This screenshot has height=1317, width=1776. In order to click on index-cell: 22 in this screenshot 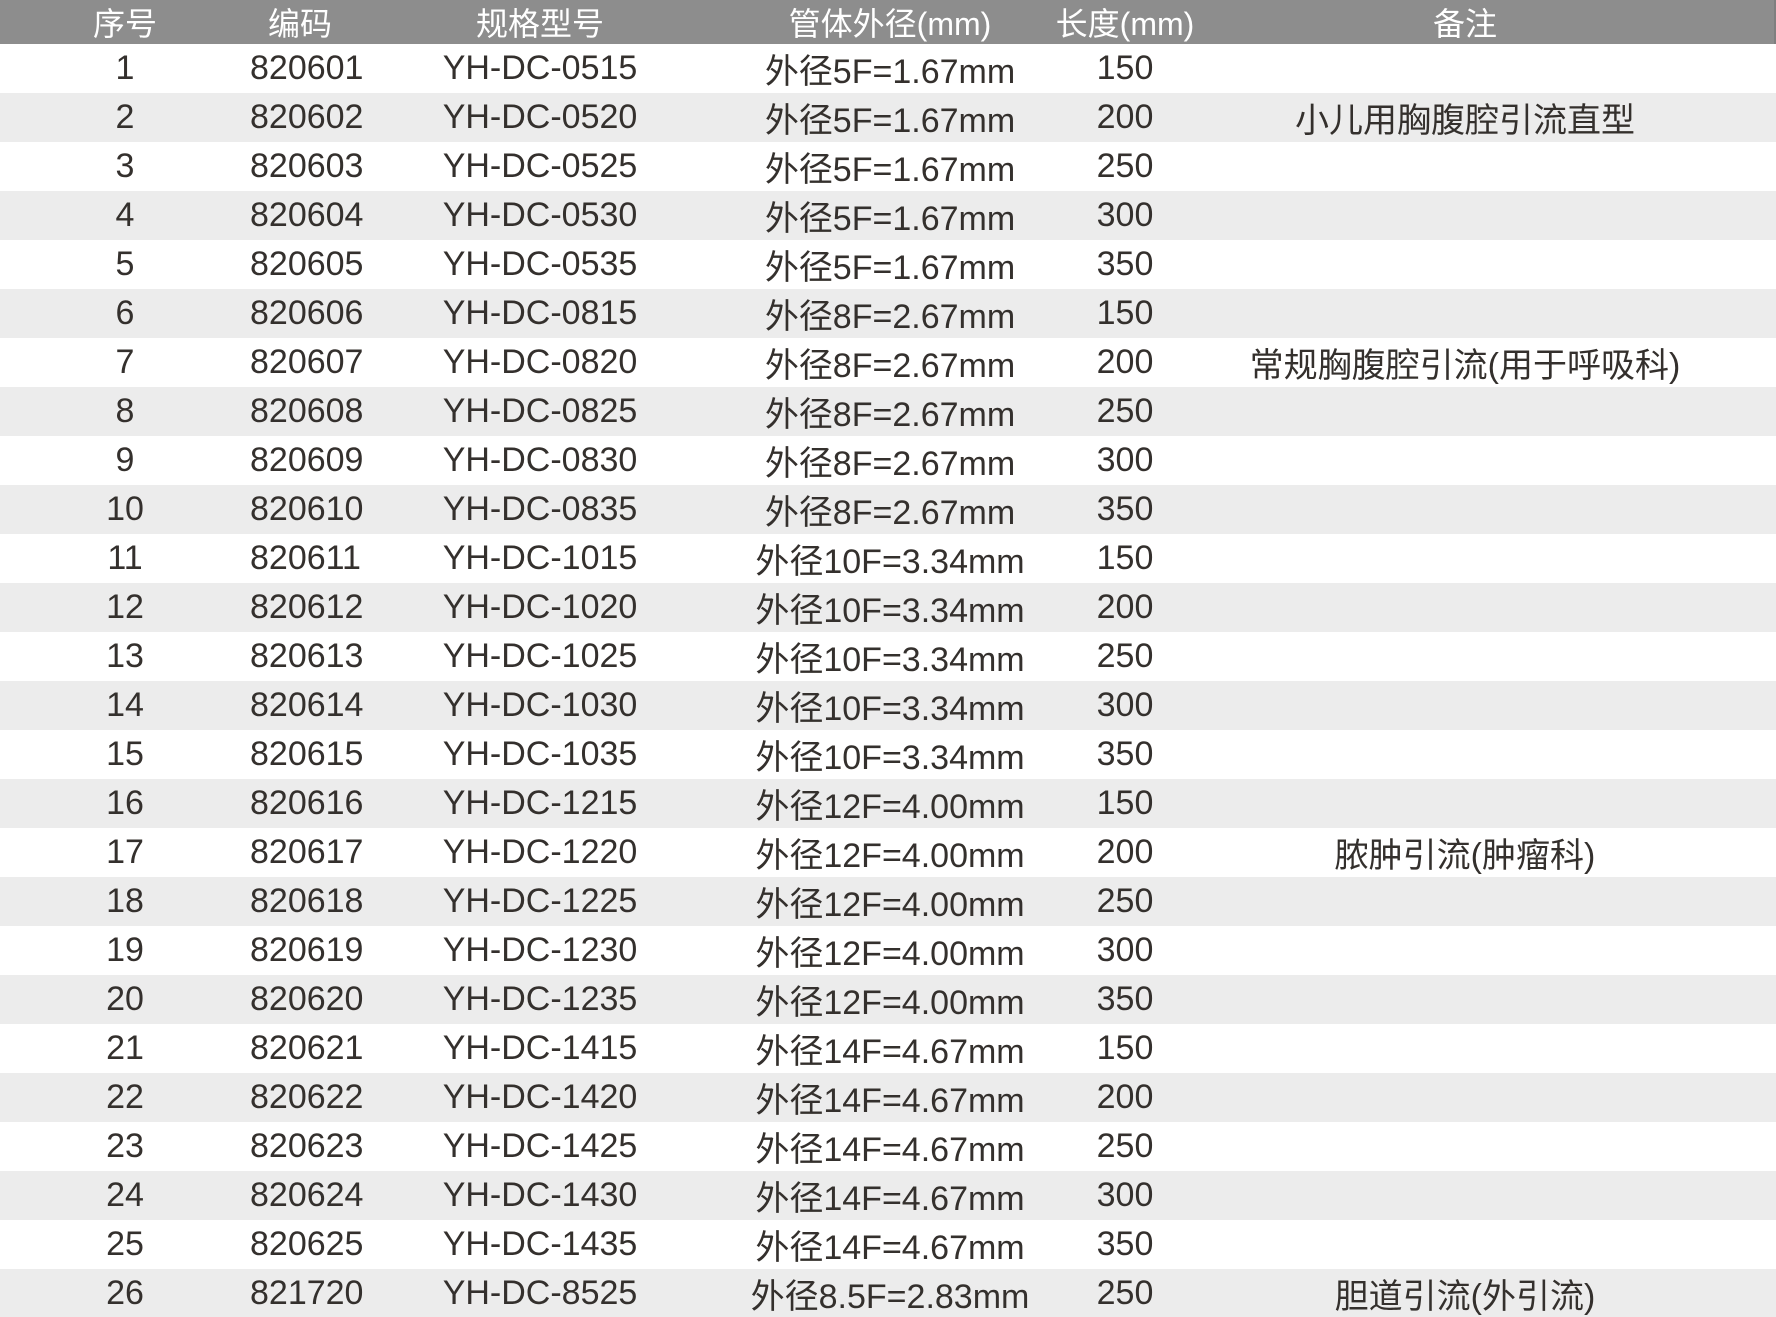, I will do `click(125, 1097)`.